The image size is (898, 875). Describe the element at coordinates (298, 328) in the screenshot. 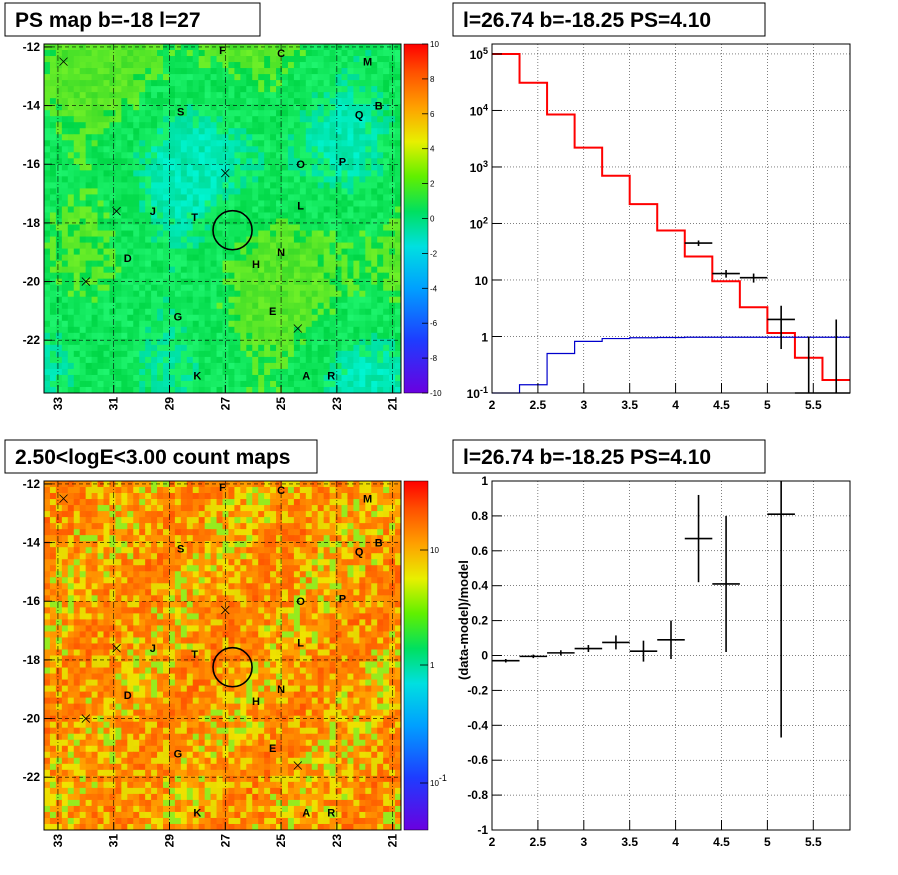

I see `point-source-marker` at that location.